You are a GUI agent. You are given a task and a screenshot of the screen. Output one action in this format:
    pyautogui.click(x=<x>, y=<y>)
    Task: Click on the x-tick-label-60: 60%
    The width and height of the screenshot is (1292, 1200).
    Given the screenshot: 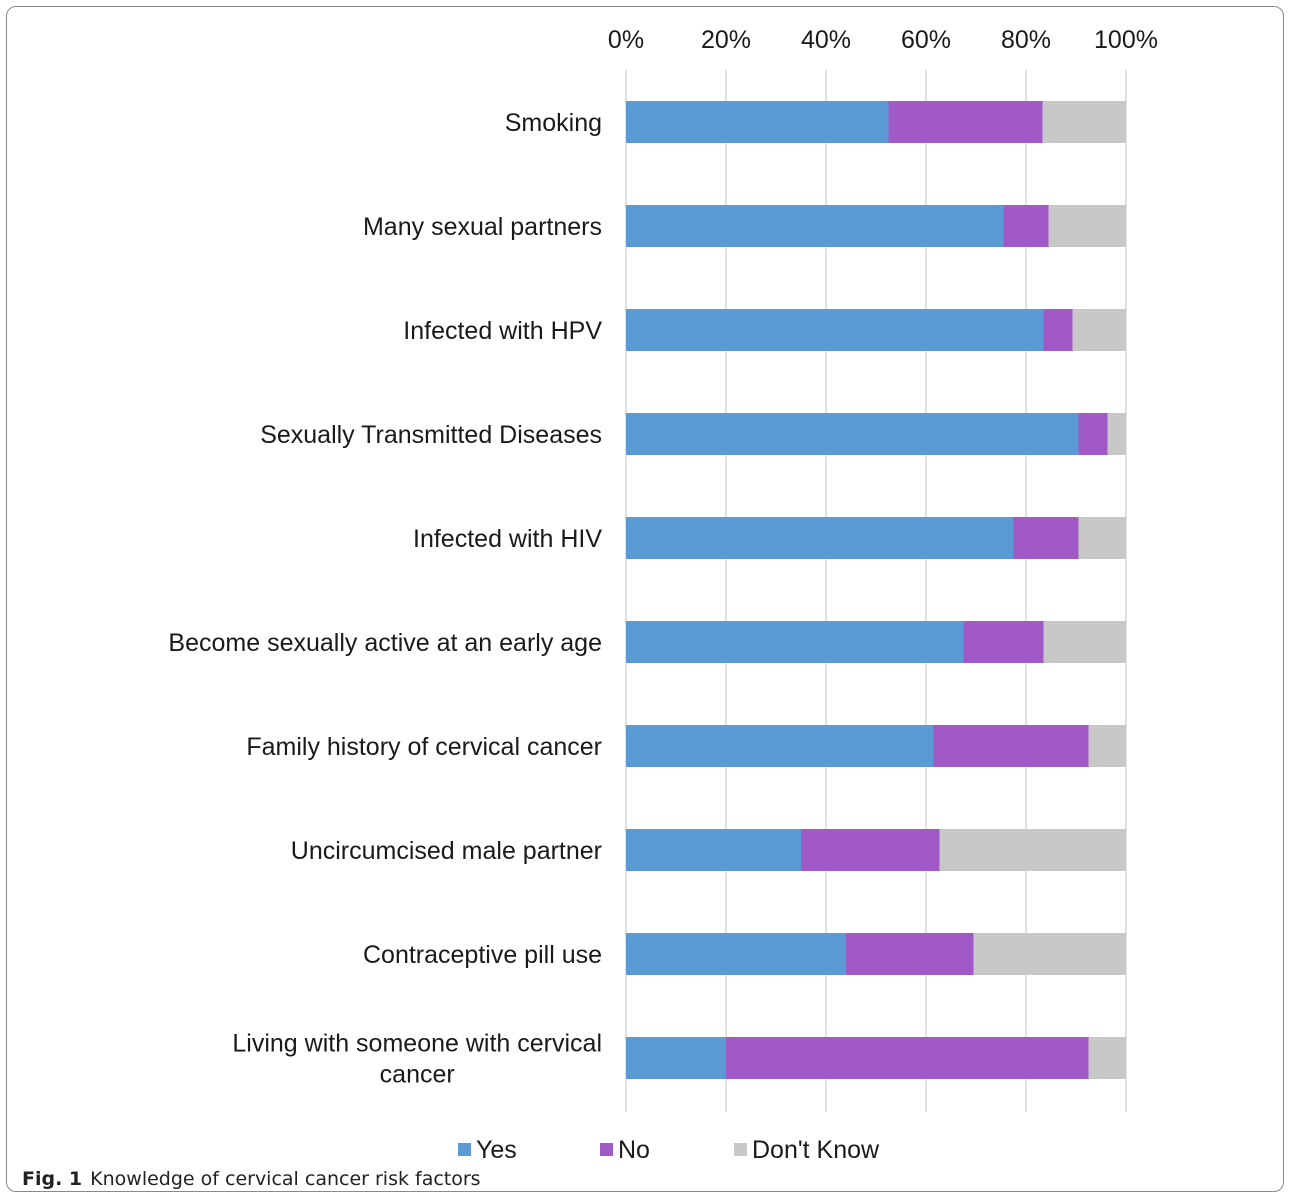 What is the action you would take?
    pyautogui.click(x=926, y=40)
    